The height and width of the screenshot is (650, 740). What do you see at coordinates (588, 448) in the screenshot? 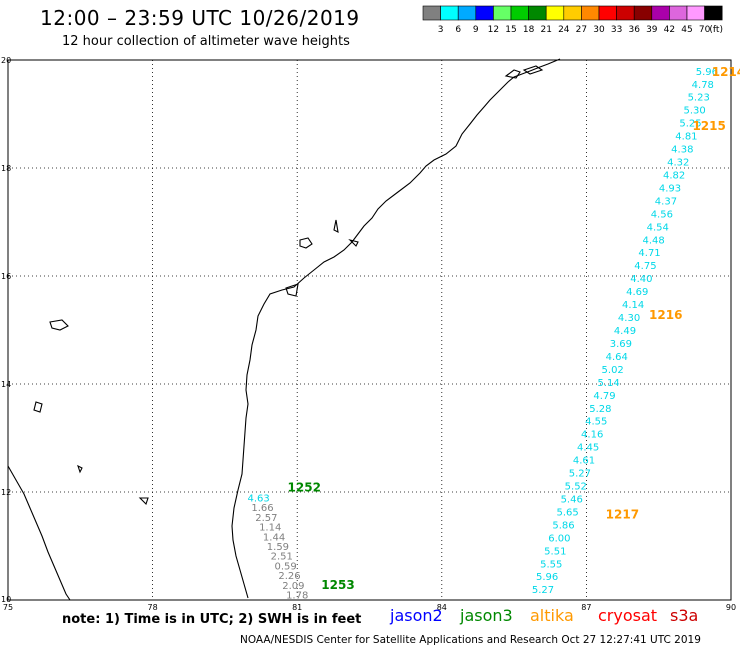
I see `wave-height-value: 4.45` at bounding box center [588, 448].